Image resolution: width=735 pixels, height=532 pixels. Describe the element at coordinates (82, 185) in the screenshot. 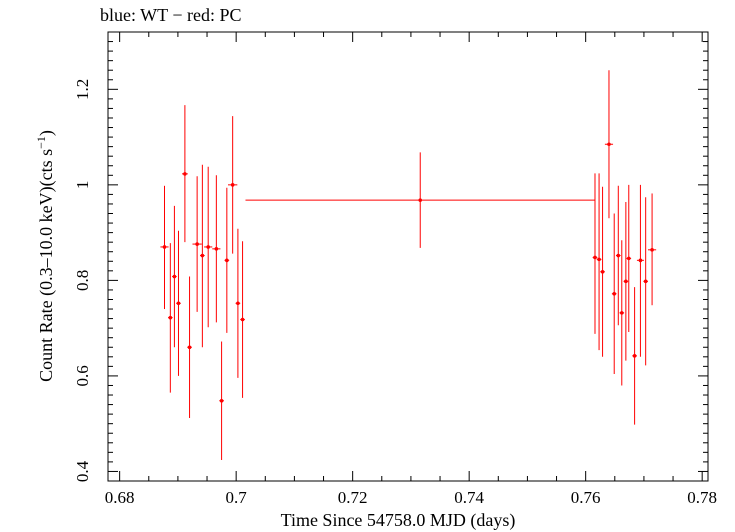

I see `y-tick-label: 1` at that location.